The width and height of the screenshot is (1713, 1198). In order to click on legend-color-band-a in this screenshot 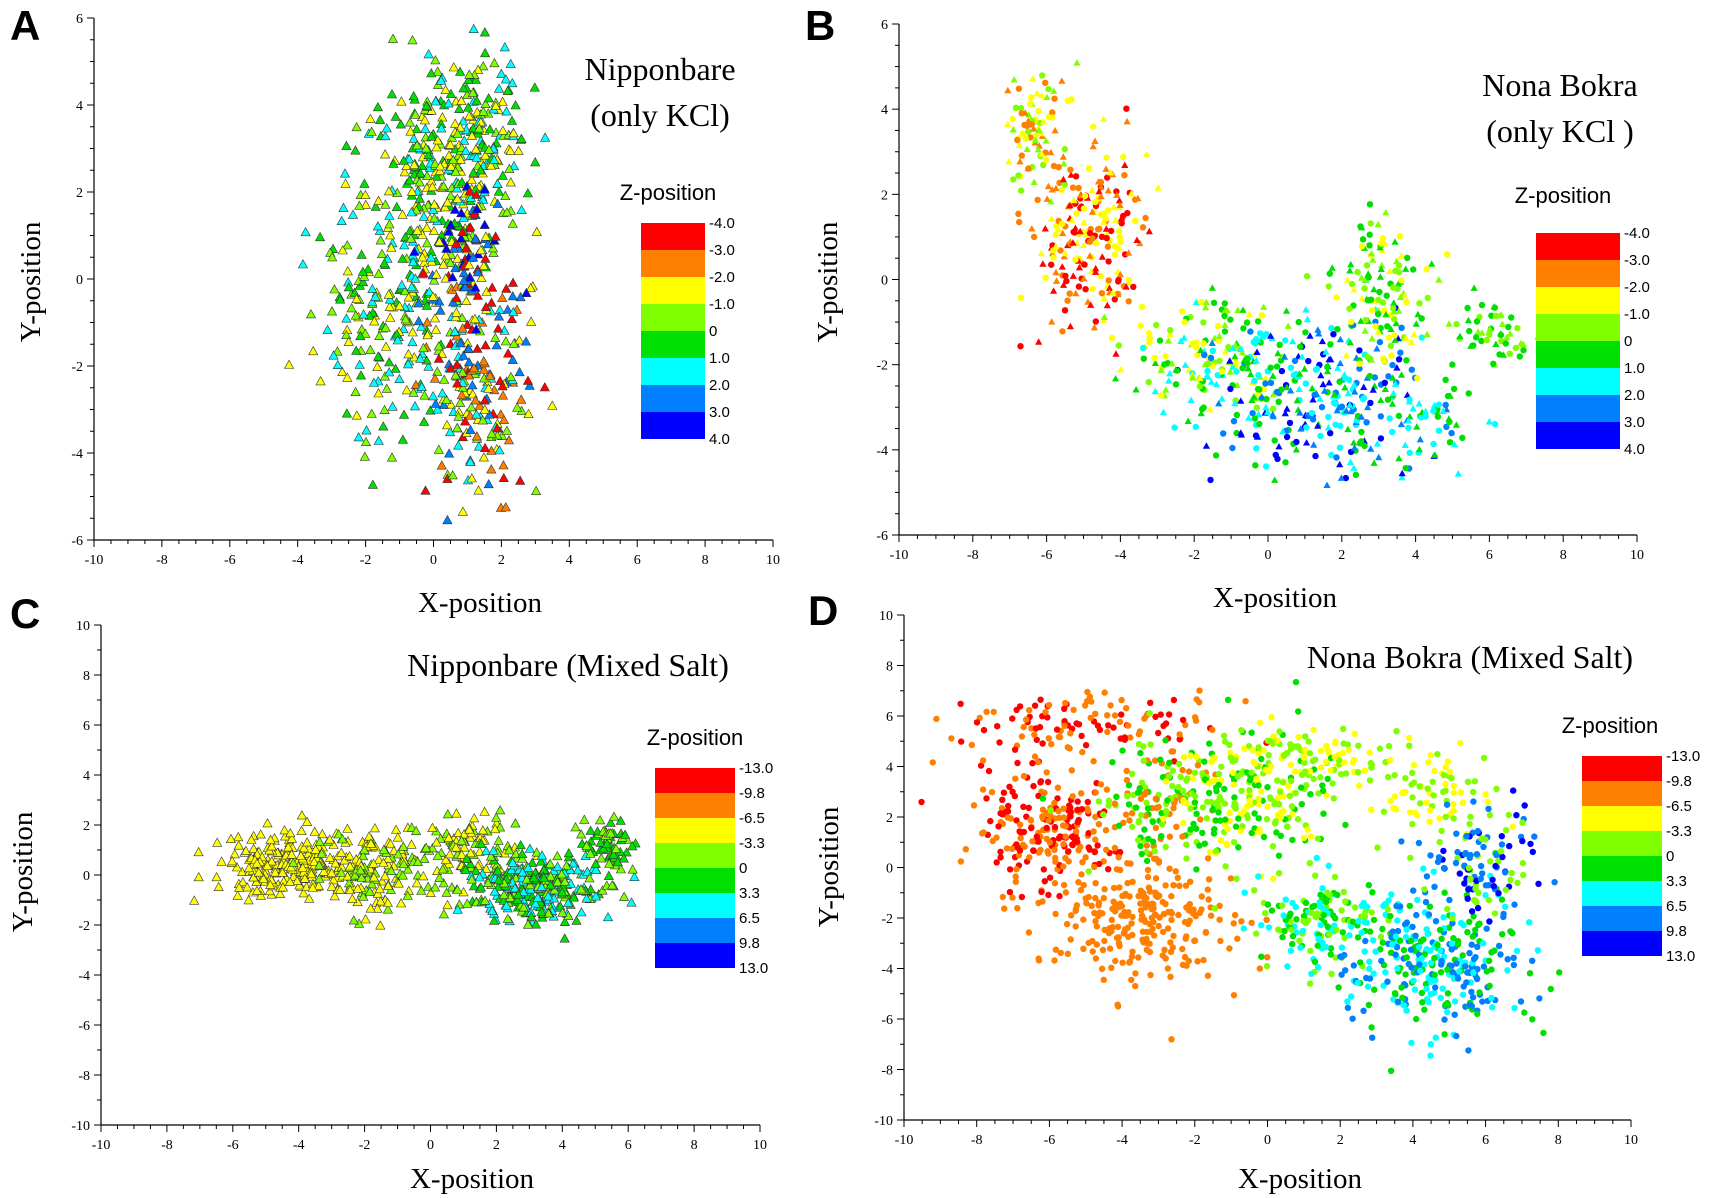, I will do `click(673, 425)`.